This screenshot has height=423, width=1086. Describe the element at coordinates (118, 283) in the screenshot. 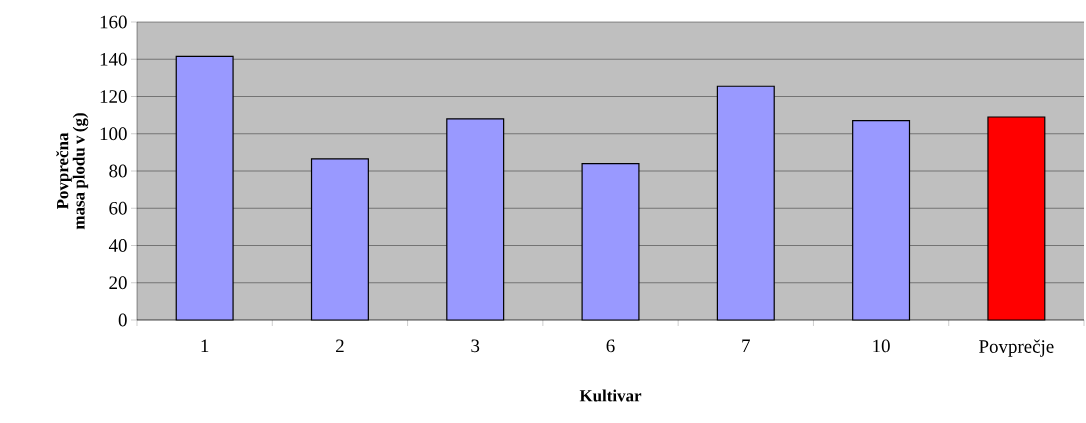

I see `y-tick-label: 20` at that location.